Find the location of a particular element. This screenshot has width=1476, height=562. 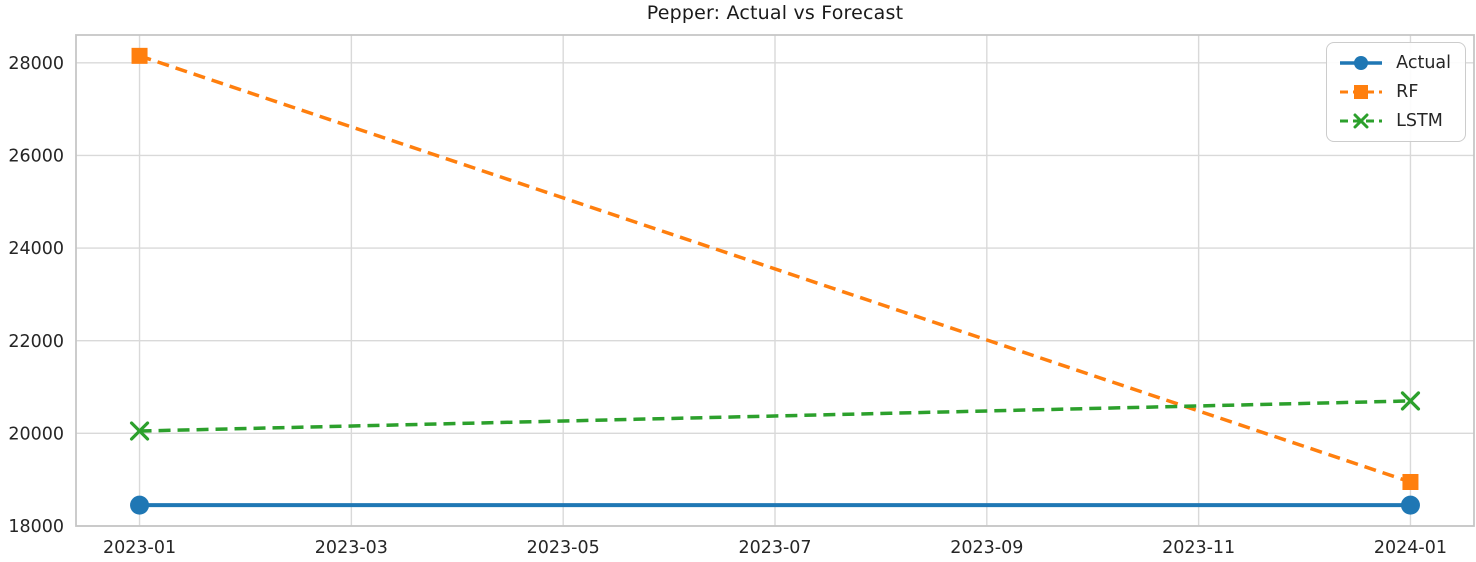

legend-sample-rf-icon is located at coordinates (1361, 92).